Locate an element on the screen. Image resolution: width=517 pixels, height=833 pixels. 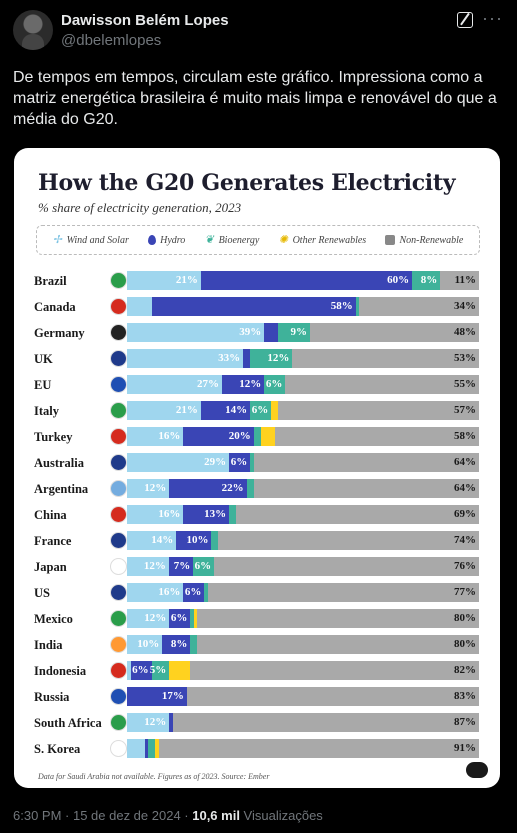
country-label: Argentina is located at coordinates (61, 489).